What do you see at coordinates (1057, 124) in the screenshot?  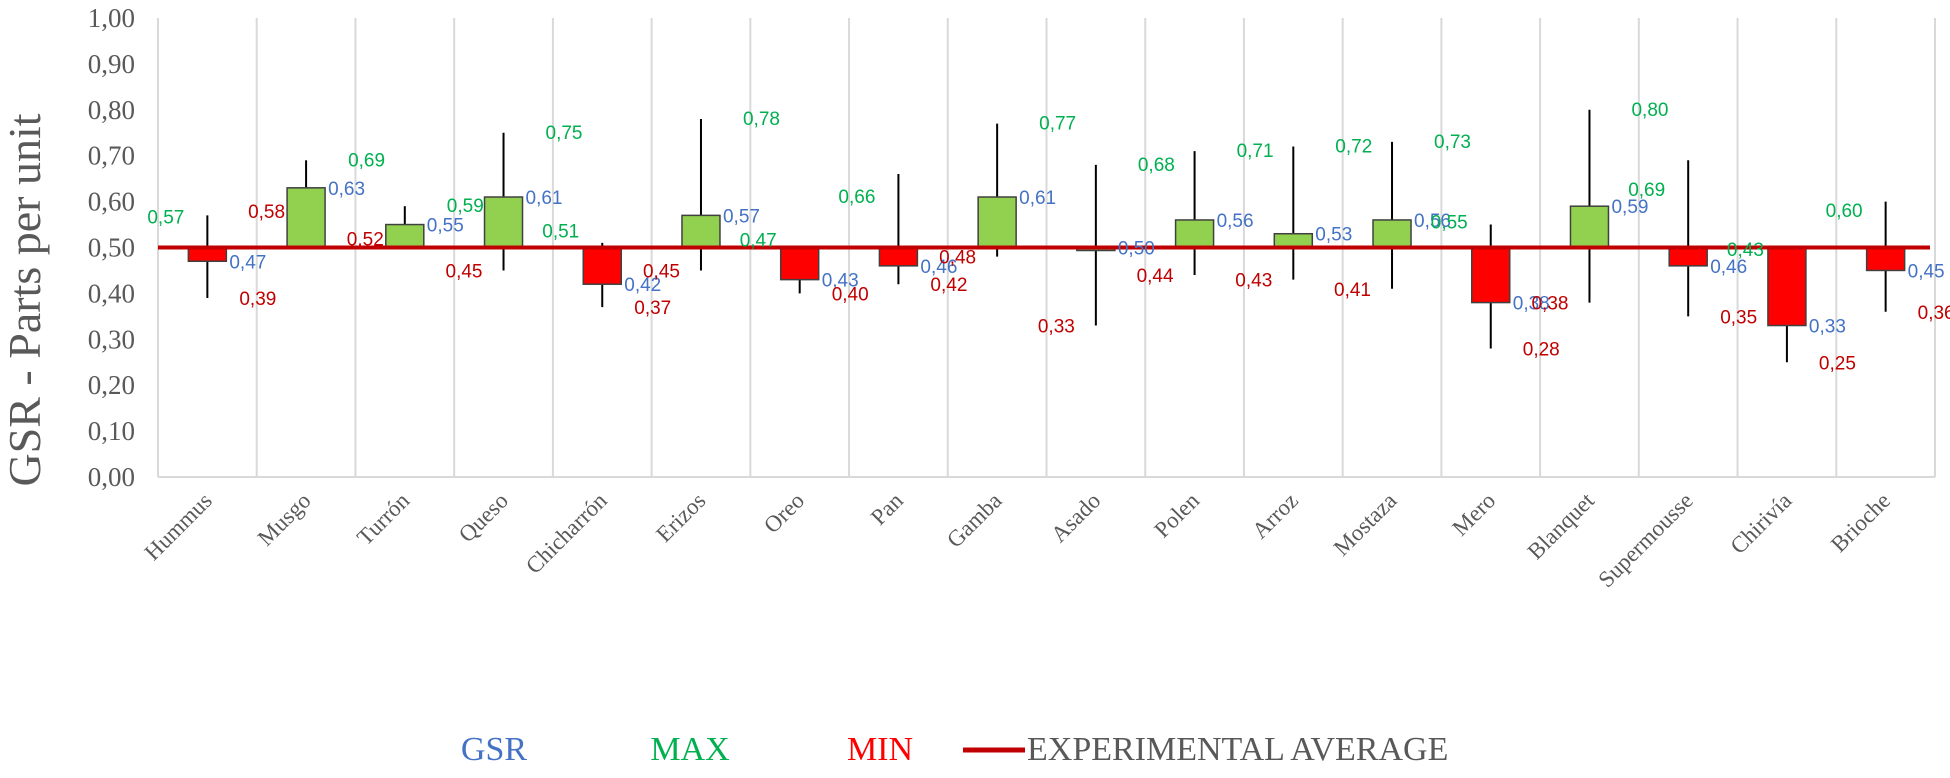 I see `max-data-label: 0,77` at bounding box center [1057, 124].